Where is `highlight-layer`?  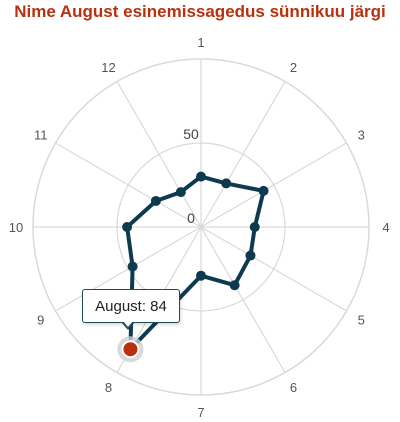 highlight-layer is located at coordinates (130, 349).